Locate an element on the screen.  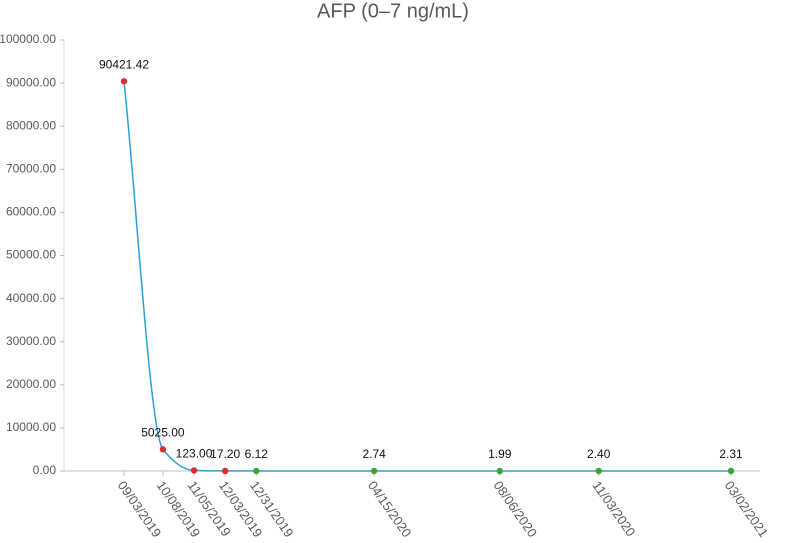
y-tick-label: 40000.00 is located at coordinates (31, 298).